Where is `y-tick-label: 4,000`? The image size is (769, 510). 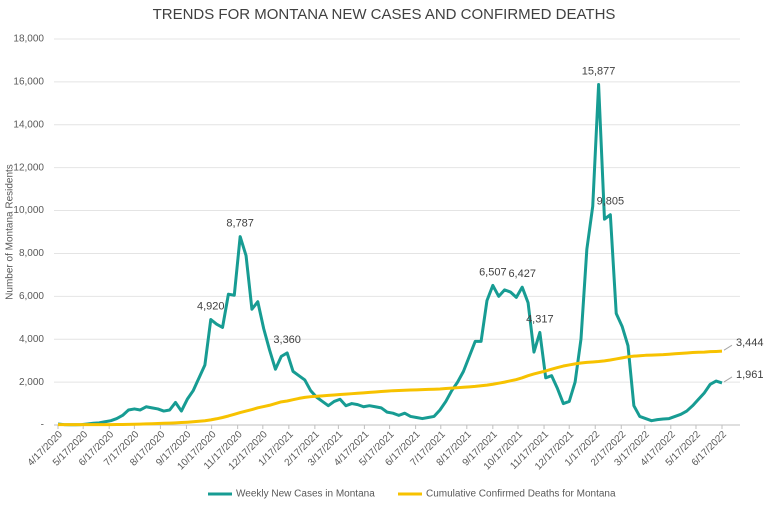 y-tick-label: 4,000 is located at coordinates (31, 339).